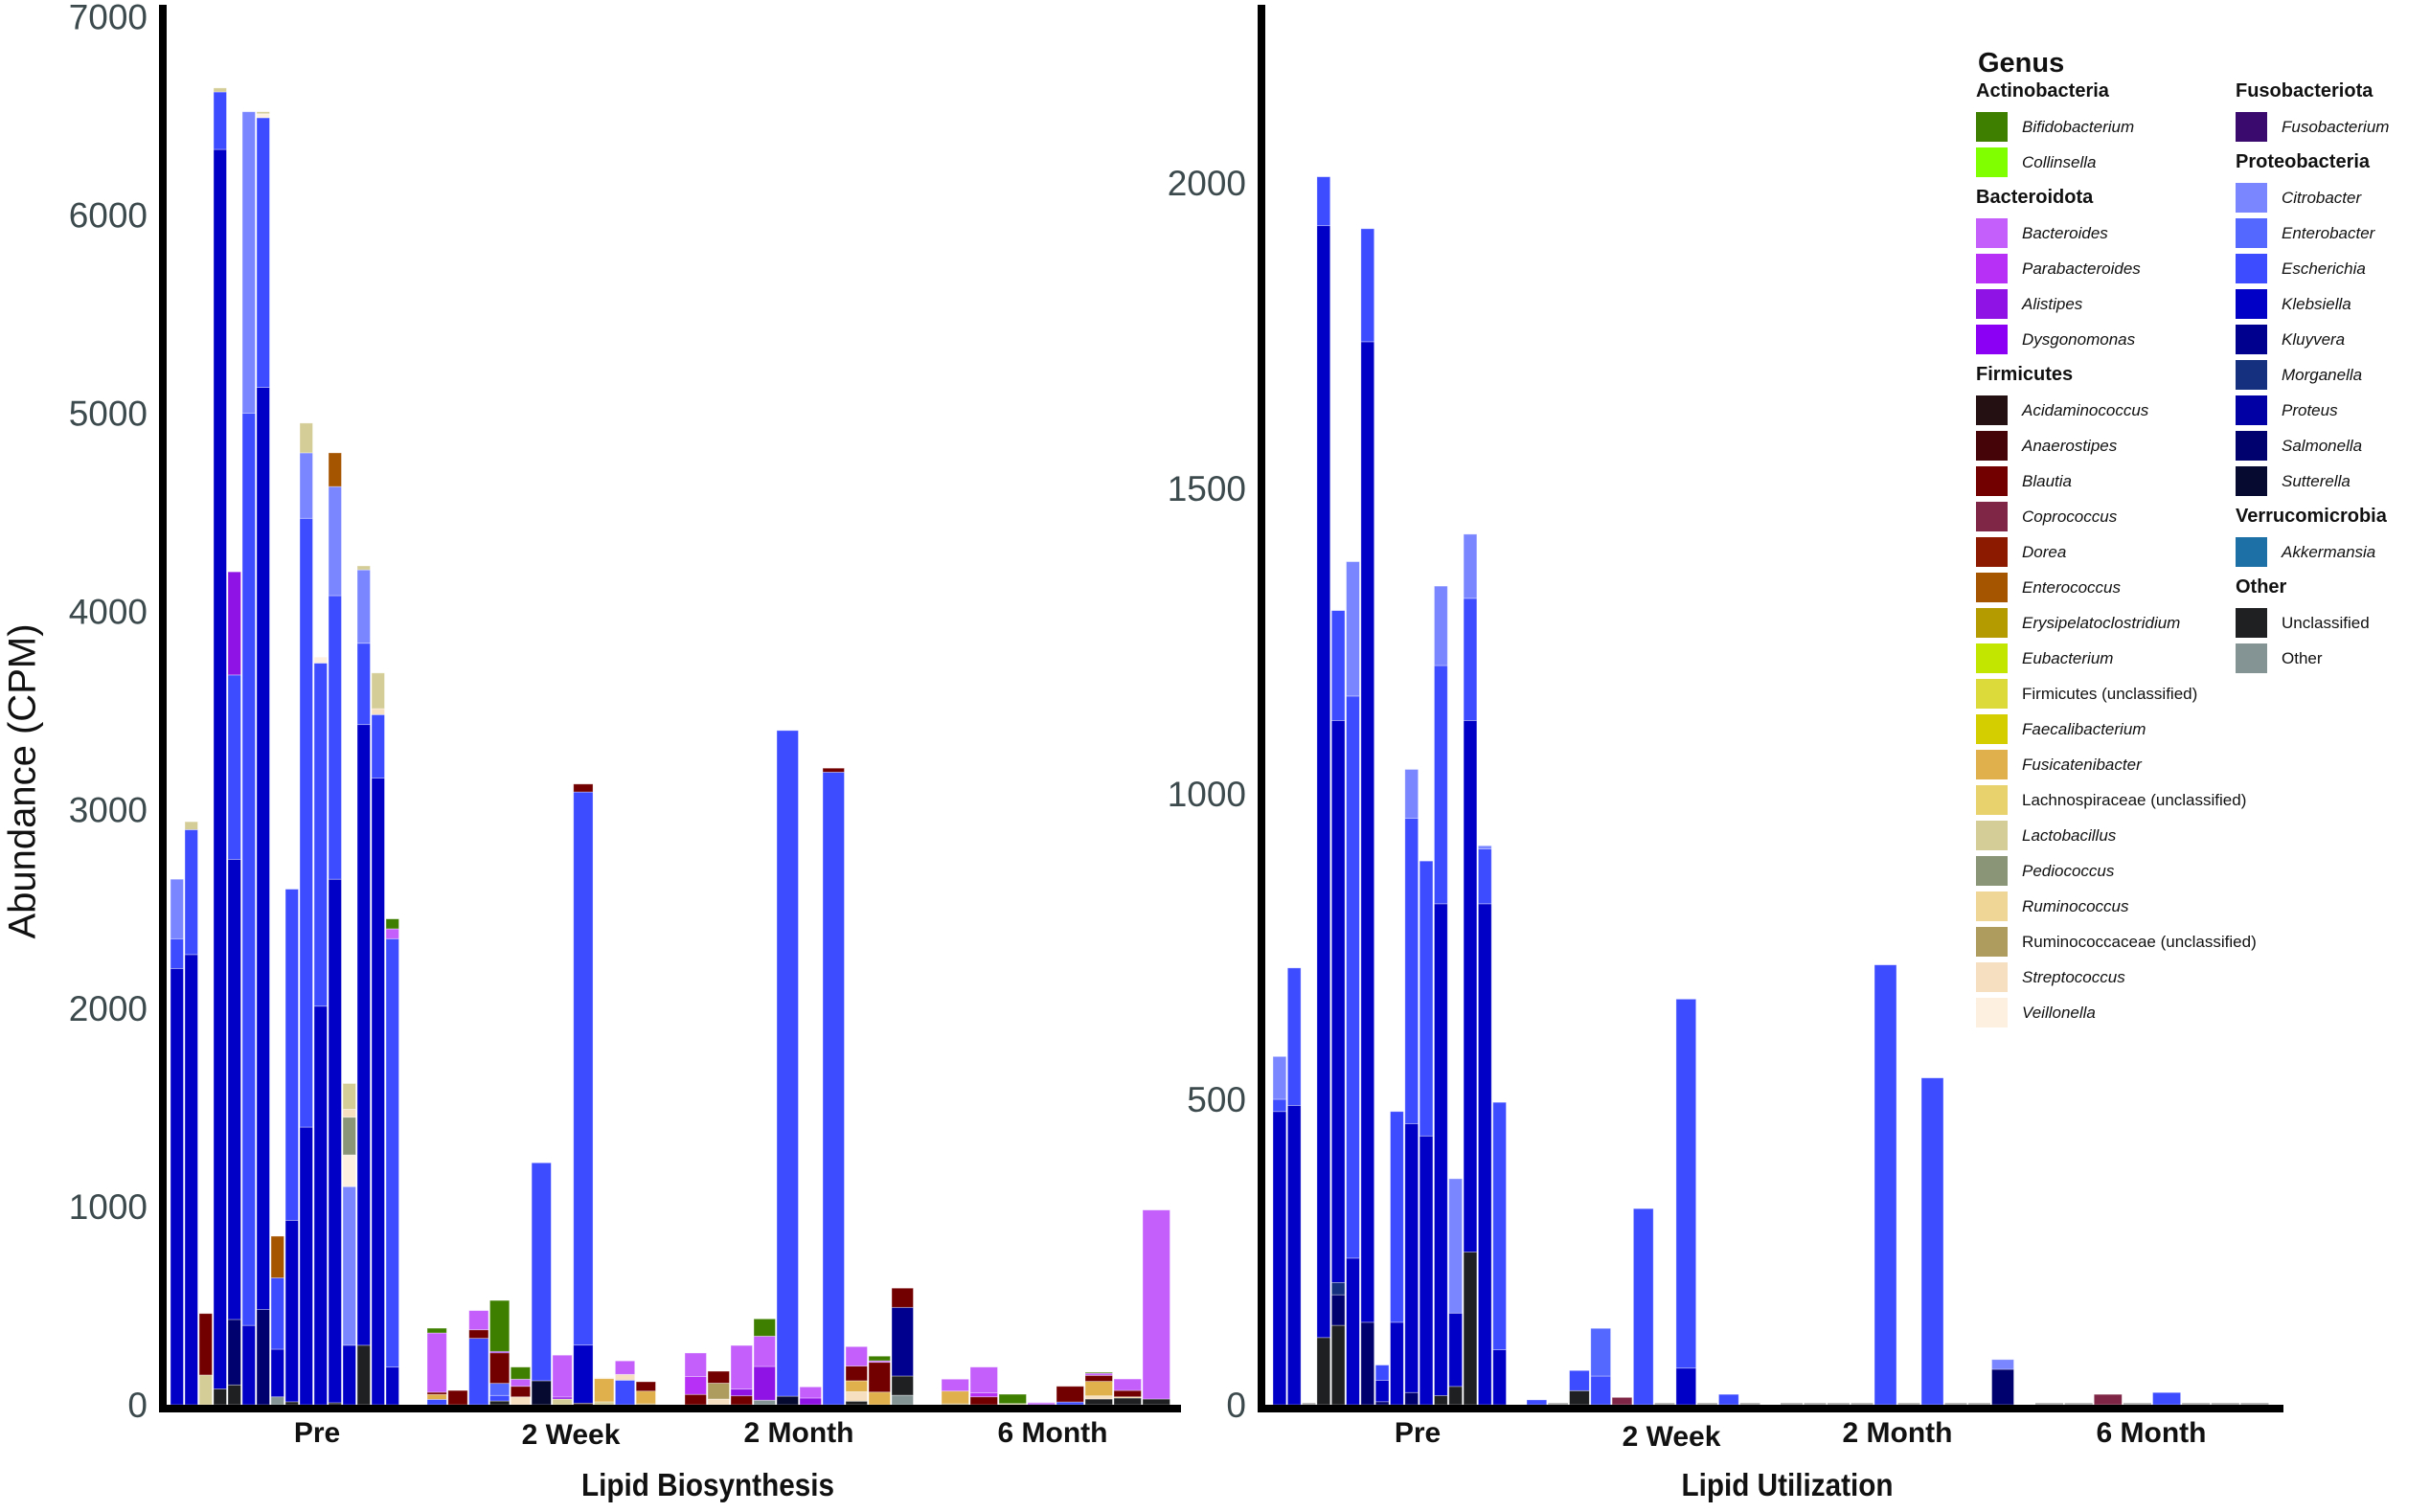  Describe the element at coordinates (2326, 622) in the screenshot. I see `legend-item-label: Unclassified` at that location.